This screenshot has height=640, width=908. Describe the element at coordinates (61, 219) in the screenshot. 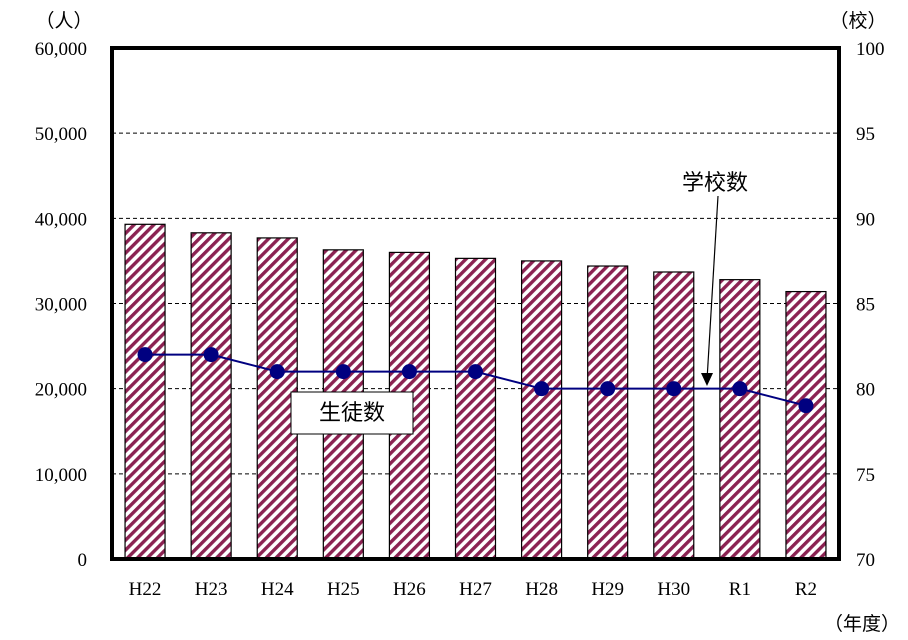

I see `left-tick-label: 40,000` at that location.